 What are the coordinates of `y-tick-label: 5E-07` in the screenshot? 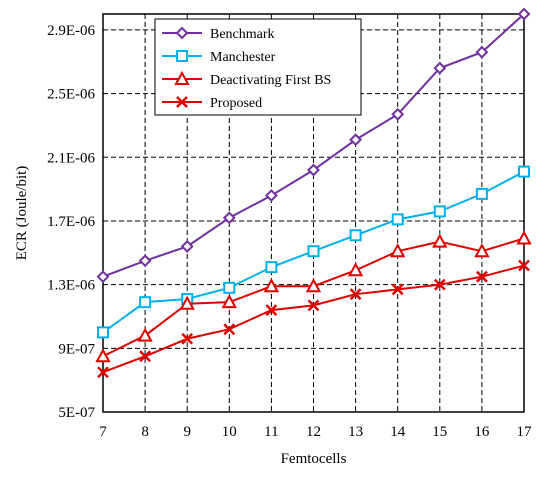 It's located at (76, 413).